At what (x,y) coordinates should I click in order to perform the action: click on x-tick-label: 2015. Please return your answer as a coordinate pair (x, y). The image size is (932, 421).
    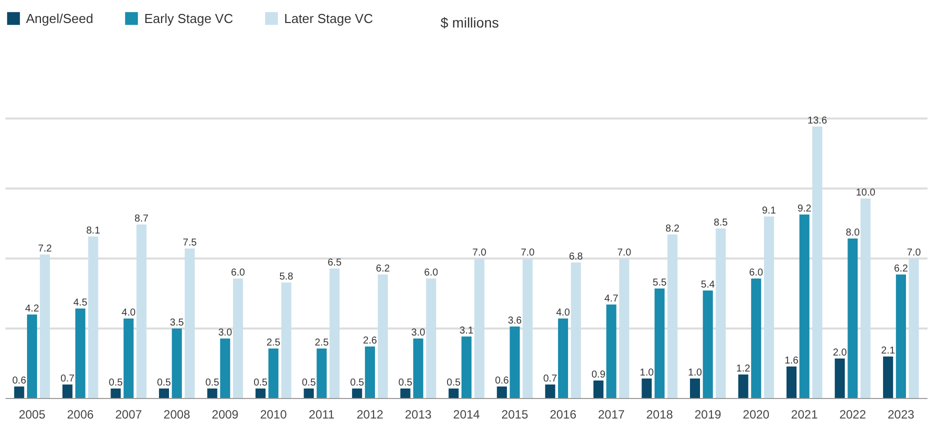
    Looking at the image, I should click on (514, 414).